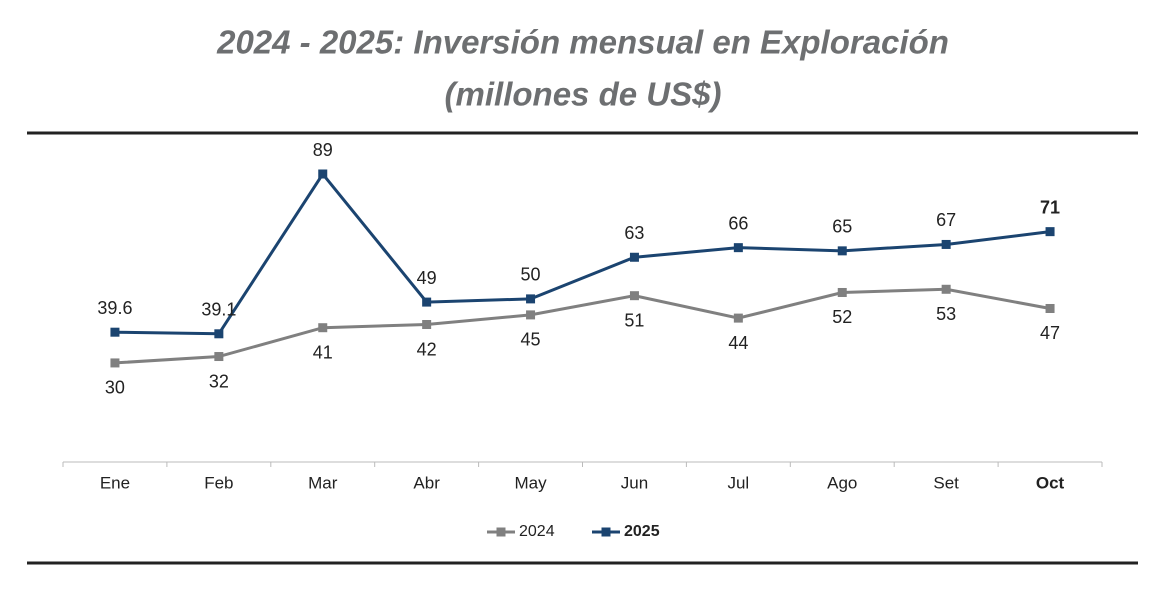 This screenshot has height=596, width=1154. What do you see at coordinates (946, 220) in the screenshot?
I see `data-label: 67` at bounding box center [946, 220].